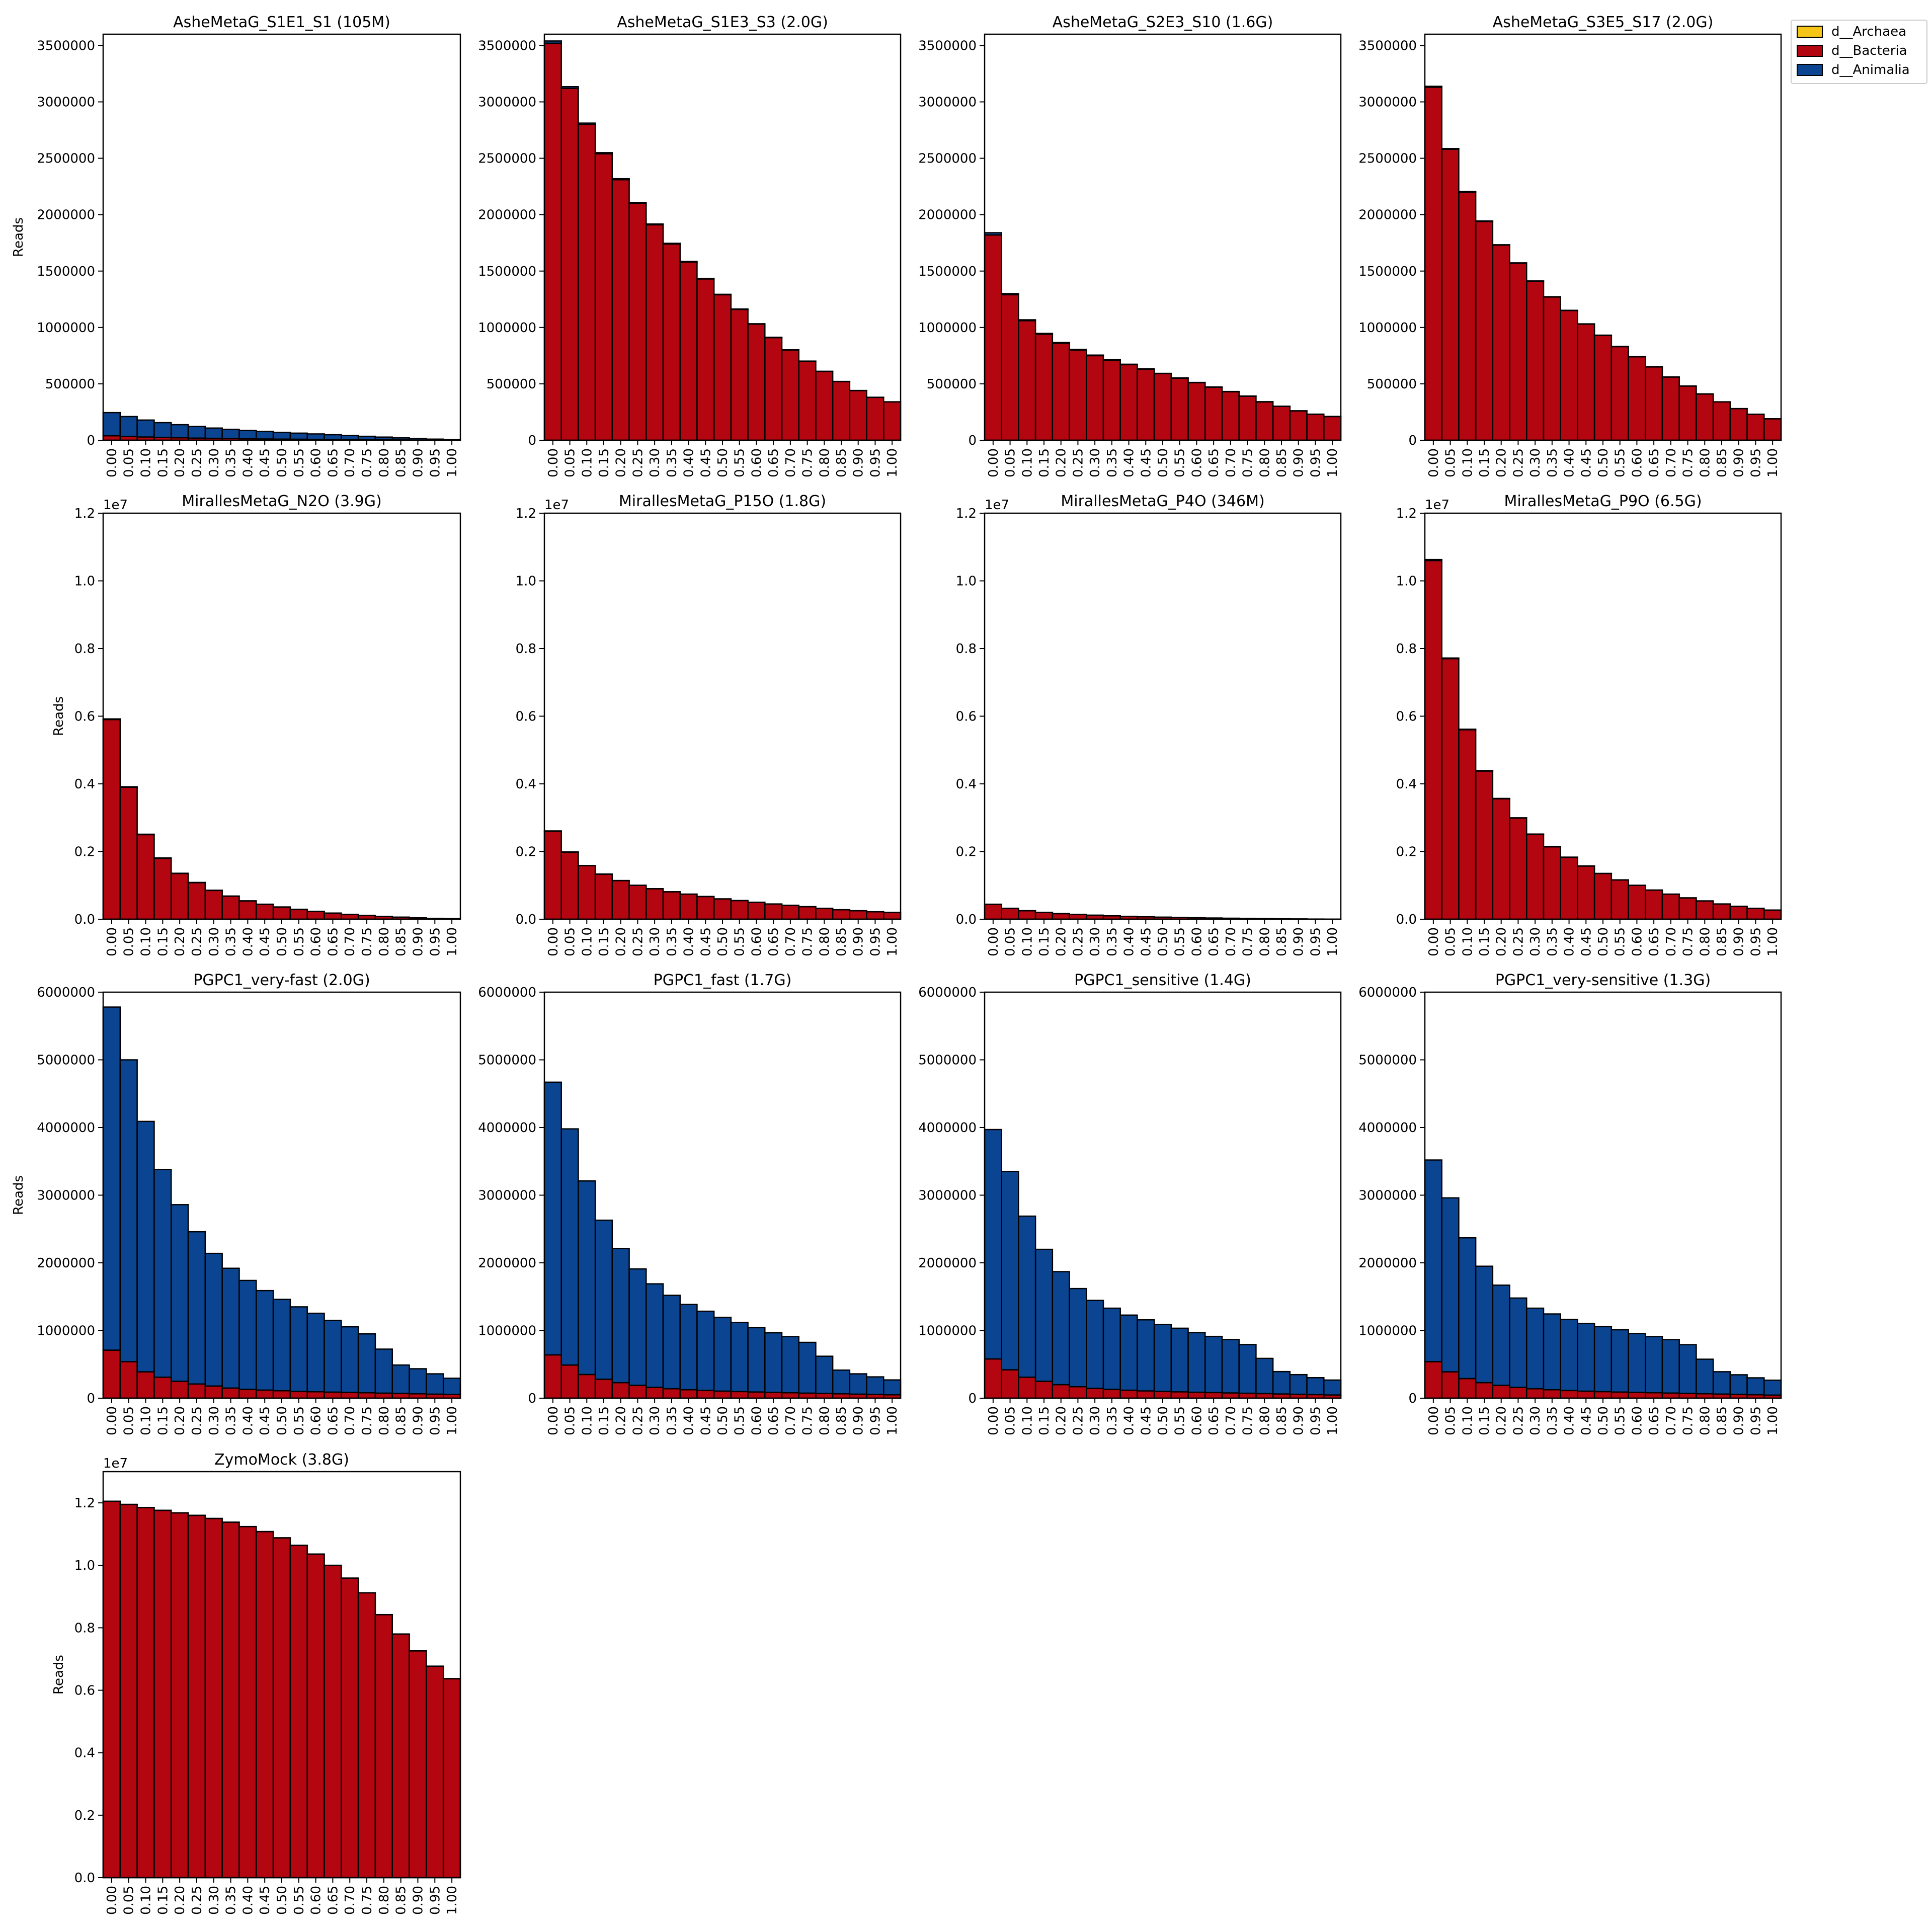 Image resolution: width=1932 pixels, height=1932 pixels. What do you see at coordinates (1671, 409) in the screenshot?
I see `bar-bacteria-0.70` at bounding box center [1671, 409].